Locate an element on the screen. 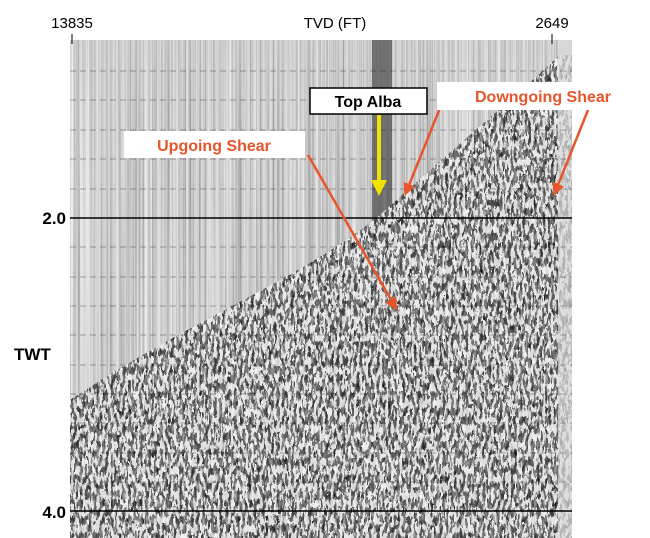 The width and height of the screenshot is (650, 538). y-title: TWT is located at coordinates (32, 354).